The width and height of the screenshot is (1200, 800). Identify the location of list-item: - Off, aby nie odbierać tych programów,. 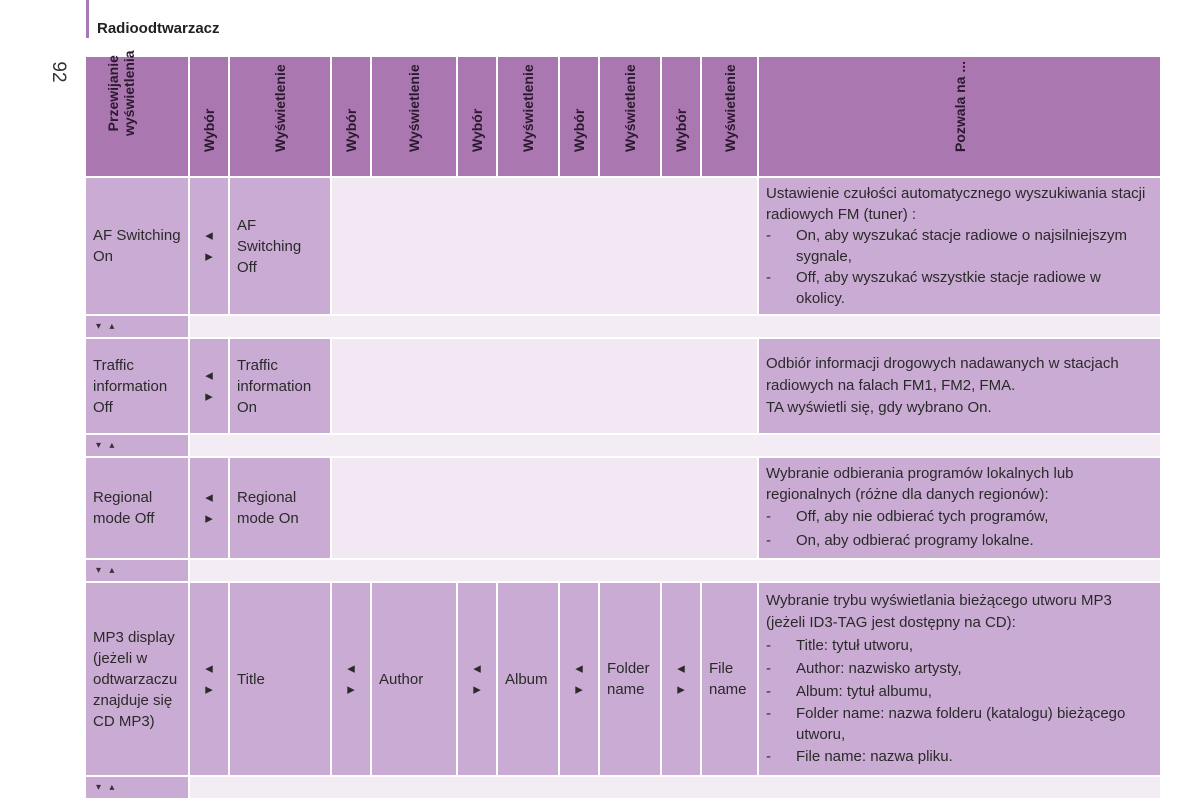
(907, 516).